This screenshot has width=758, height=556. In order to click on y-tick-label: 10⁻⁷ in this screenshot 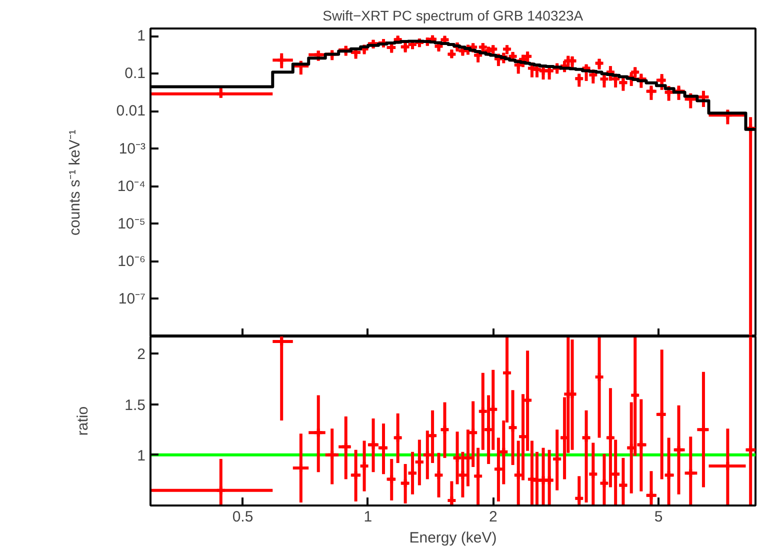, I will do `click(132, 299)`.